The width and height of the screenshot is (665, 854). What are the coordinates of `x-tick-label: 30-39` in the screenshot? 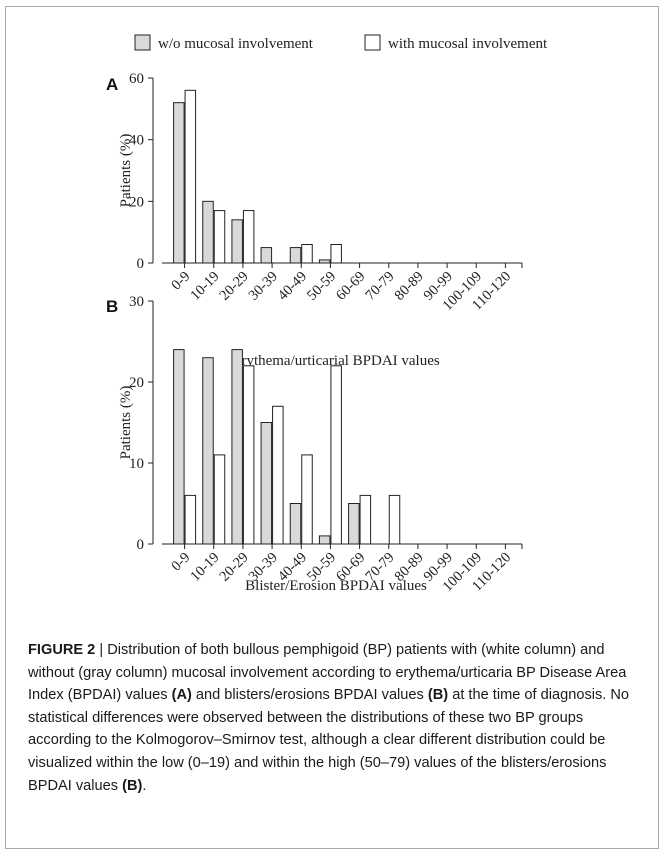 It's located at (263, 286).